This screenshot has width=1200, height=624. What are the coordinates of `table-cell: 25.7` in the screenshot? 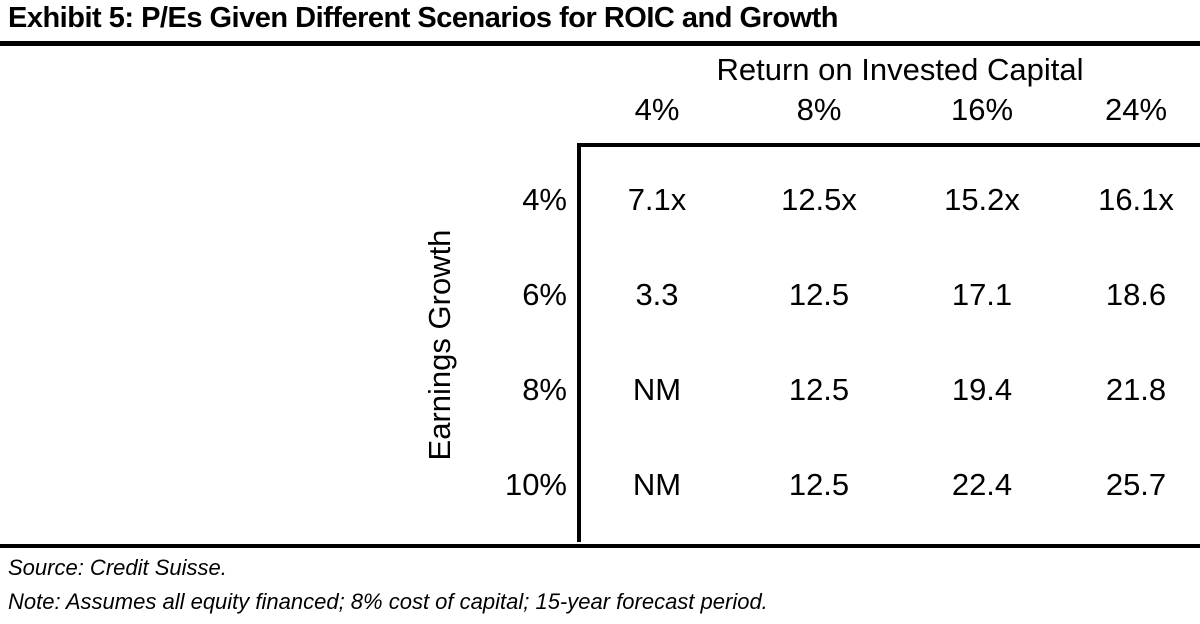 It's located at (1136, 484).